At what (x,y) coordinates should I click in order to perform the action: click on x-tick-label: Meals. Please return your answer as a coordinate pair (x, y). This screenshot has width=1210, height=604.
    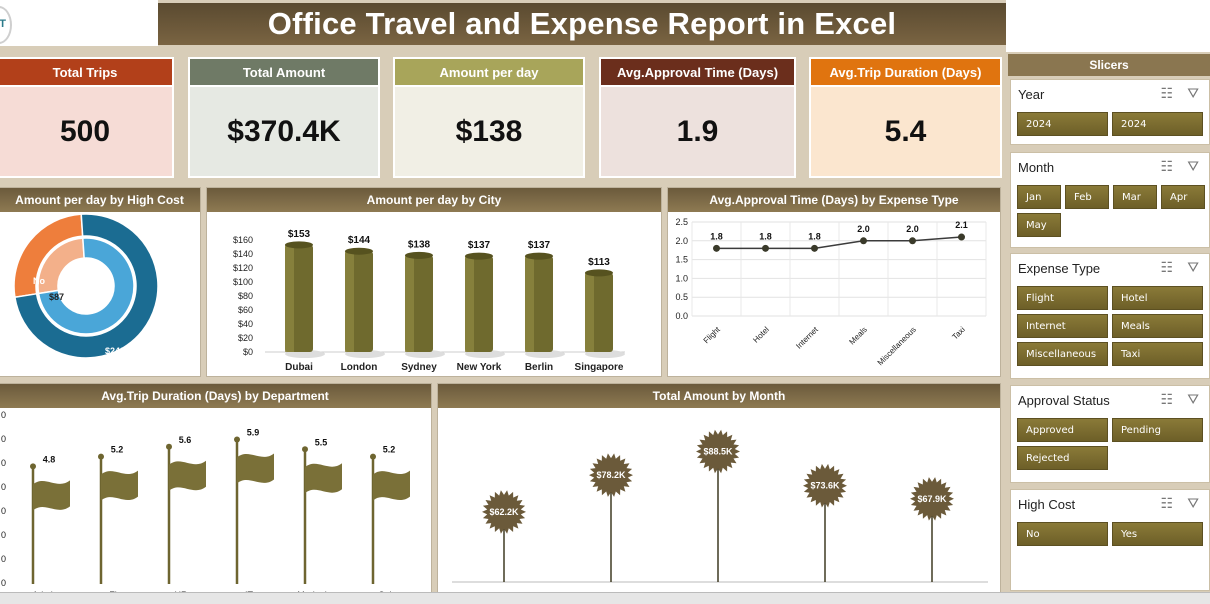
    Looking at the image, I should click on (857, 335).